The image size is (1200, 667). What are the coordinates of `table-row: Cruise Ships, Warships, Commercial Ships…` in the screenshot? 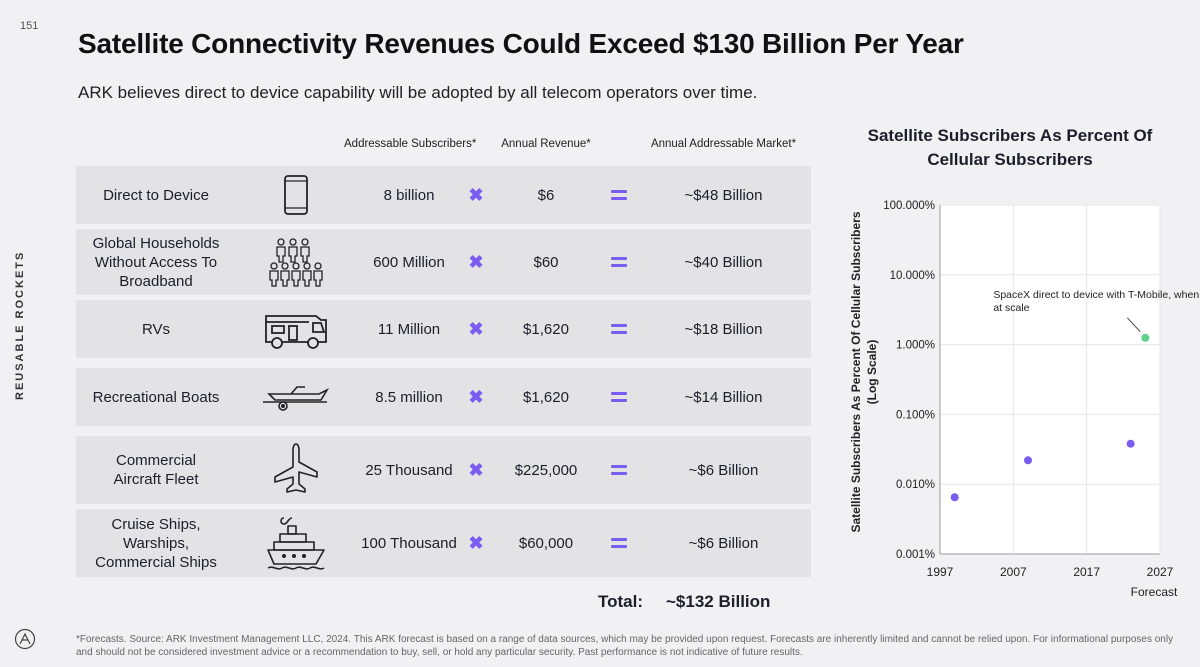 It's located at (443, 543).